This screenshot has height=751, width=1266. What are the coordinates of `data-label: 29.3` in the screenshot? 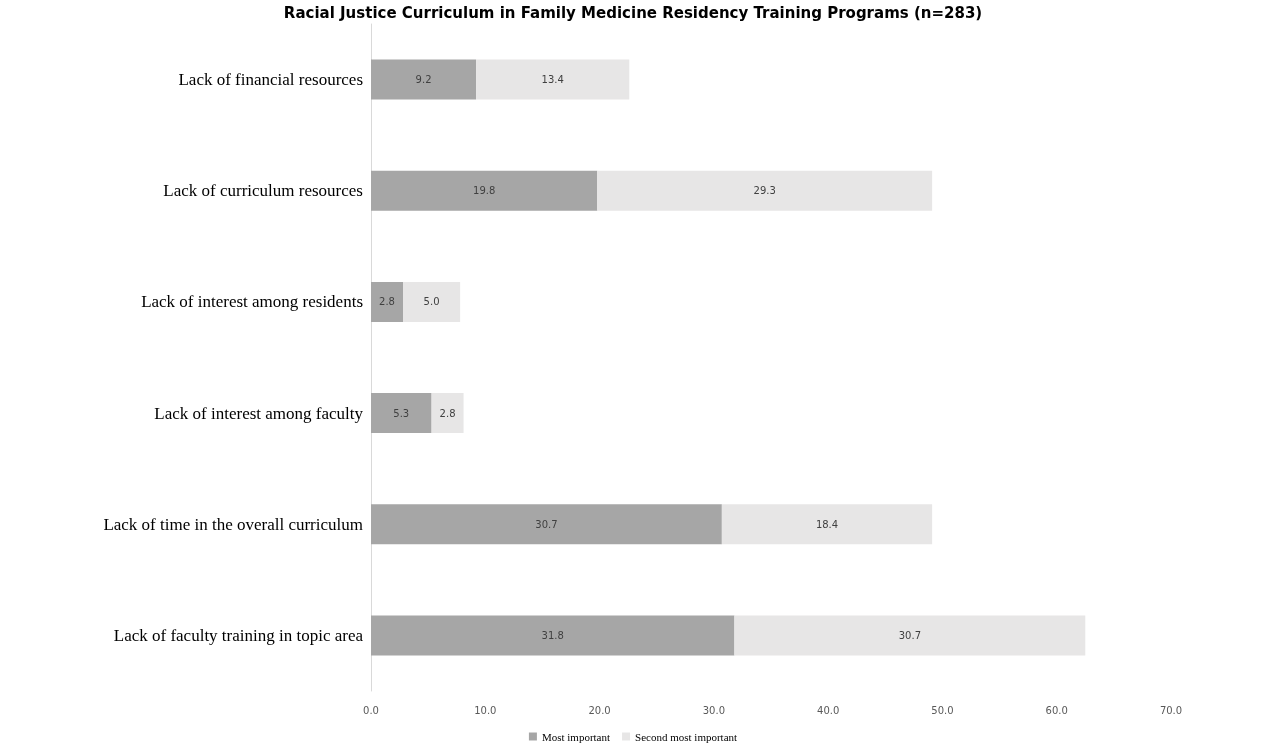 It's located at (764, 191).